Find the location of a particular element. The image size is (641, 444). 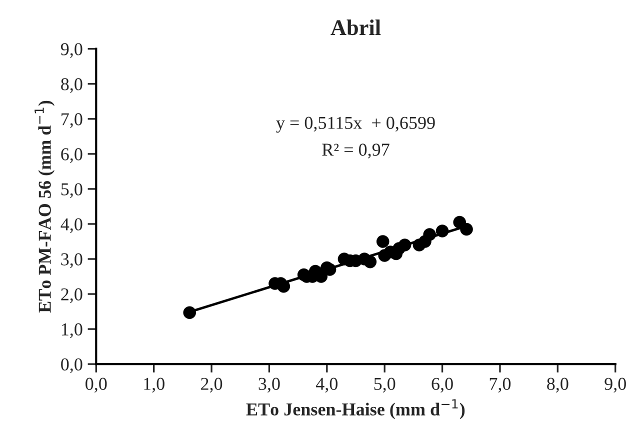

x-tick-label: 2,0 is located at coordinates (211, 385).